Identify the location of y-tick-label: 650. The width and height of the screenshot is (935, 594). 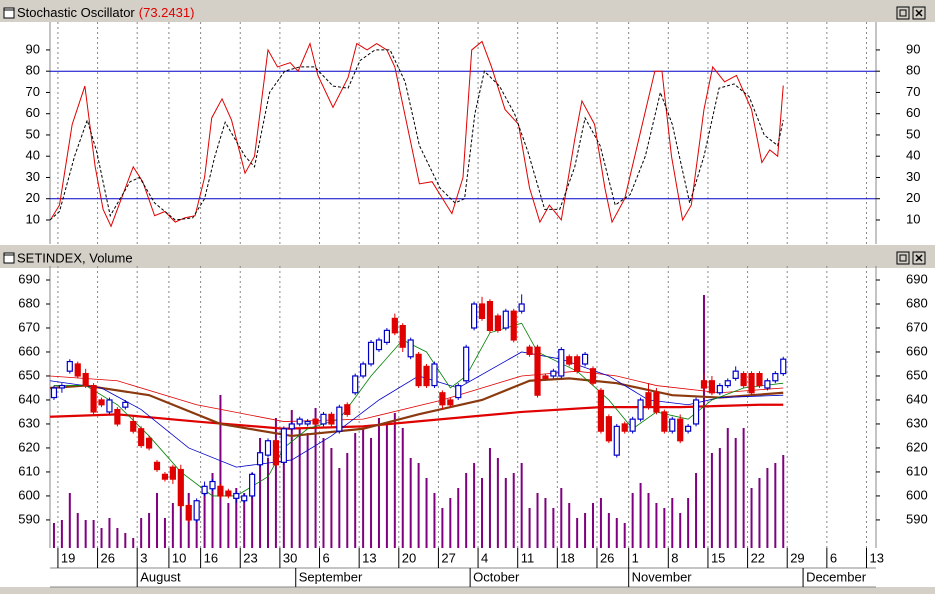
(917, 374).